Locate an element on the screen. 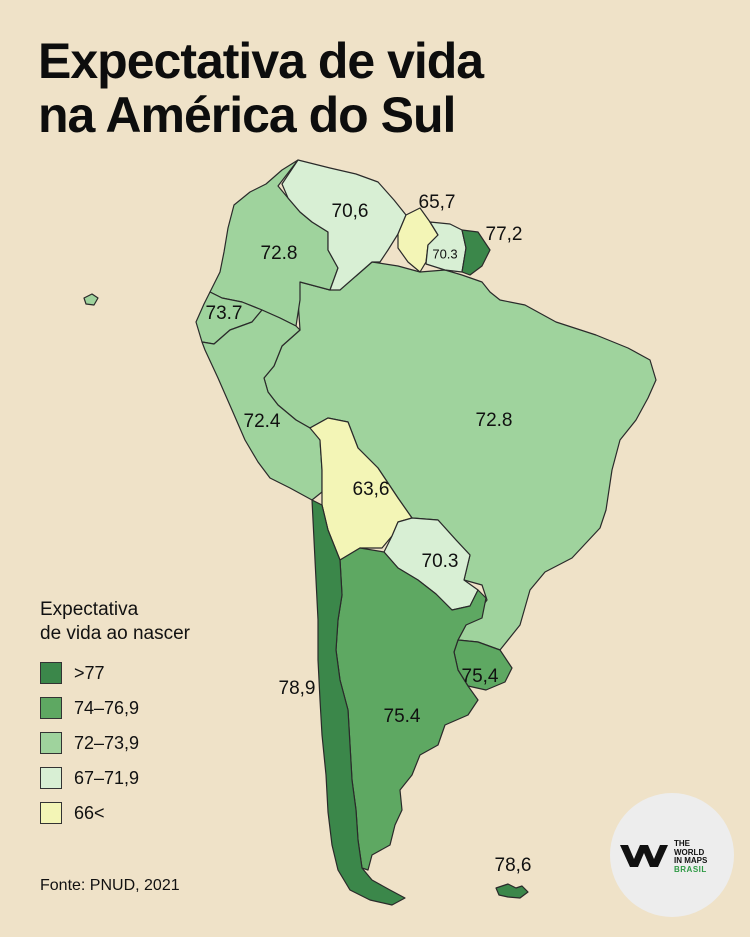 This screenshot has height=937, width=750. value-bolivia: 63,6 is located at coordinates (371, 489).